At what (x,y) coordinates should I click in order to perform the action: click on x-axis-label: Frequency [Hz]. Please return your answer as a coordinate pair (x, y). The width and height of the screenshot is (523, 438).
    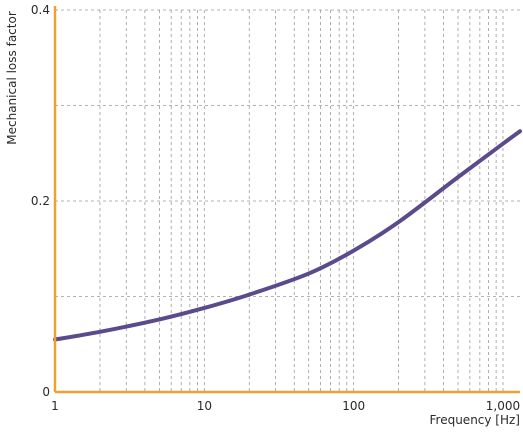
    Looking at the image, I should click on (475, 420).